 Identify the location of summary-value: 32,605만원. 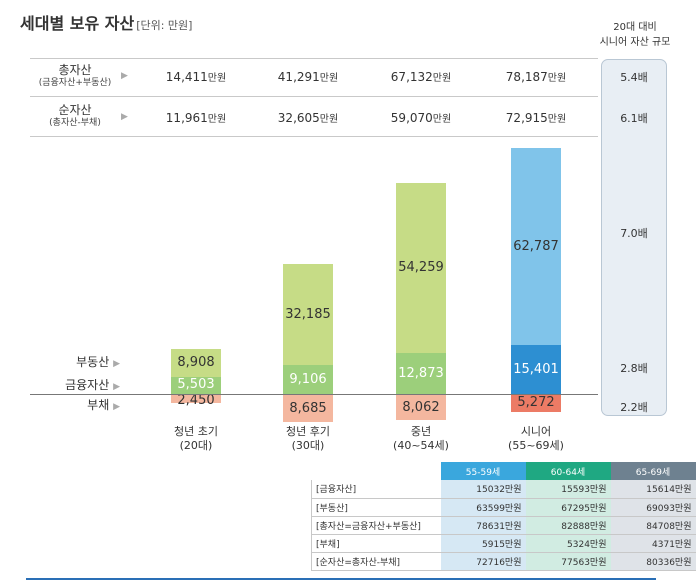
(308, 118).